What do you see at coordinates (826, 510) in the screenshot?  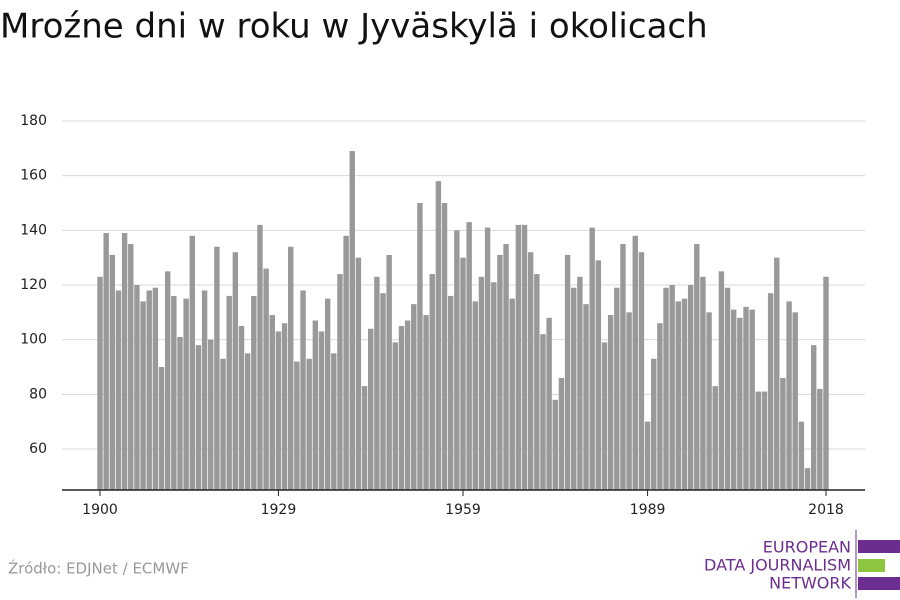 I see `x-tick-label: 2018` at bounding box center [826, 510].